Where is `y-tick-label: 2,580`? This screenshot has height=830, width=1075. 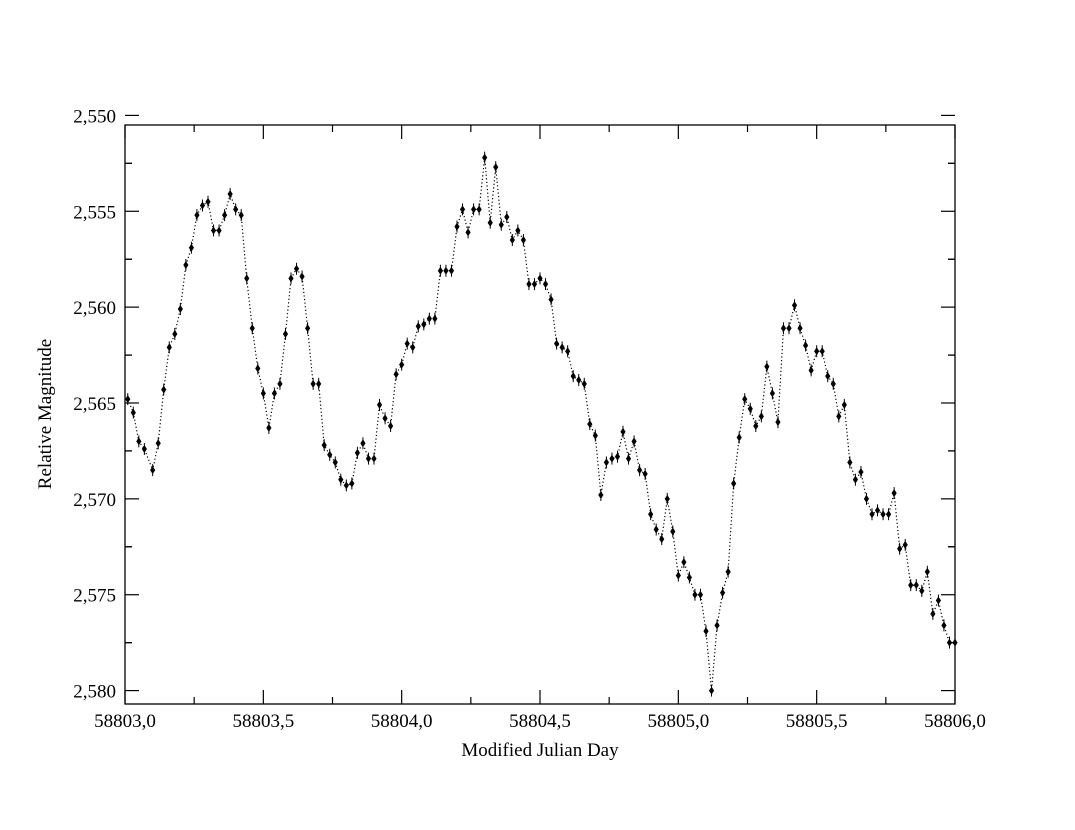
y-tick-label: 2,580 is located at coordinates (94, 692).